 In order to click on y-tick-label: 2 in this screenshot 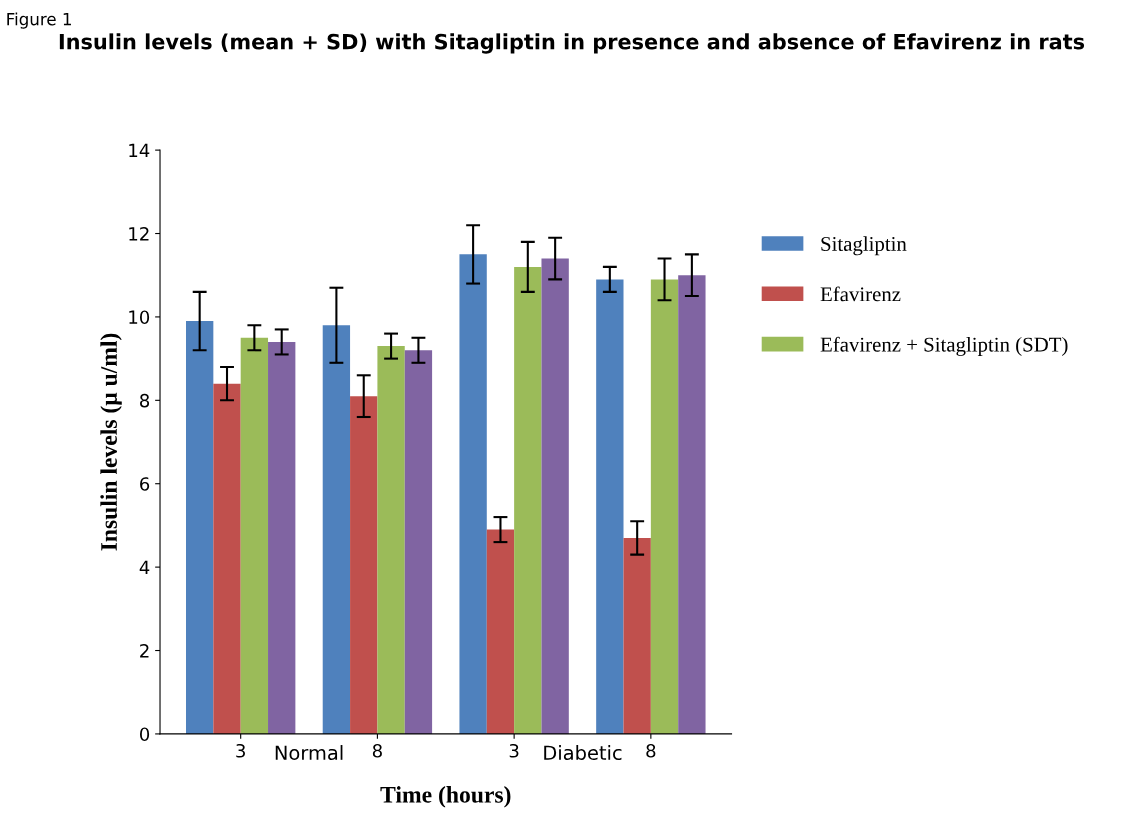, I will do `click(144, 650)`.